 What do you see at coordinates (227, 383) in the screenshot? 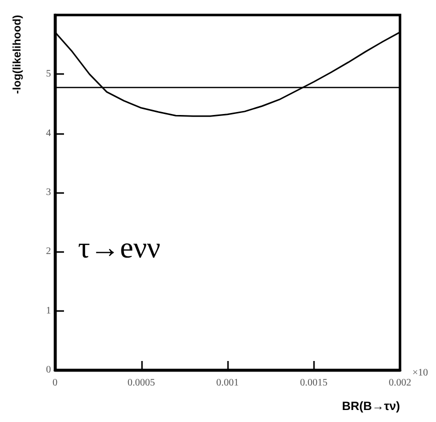
I see `x-tick-label: 0.001` at bounding box center [227, 383].